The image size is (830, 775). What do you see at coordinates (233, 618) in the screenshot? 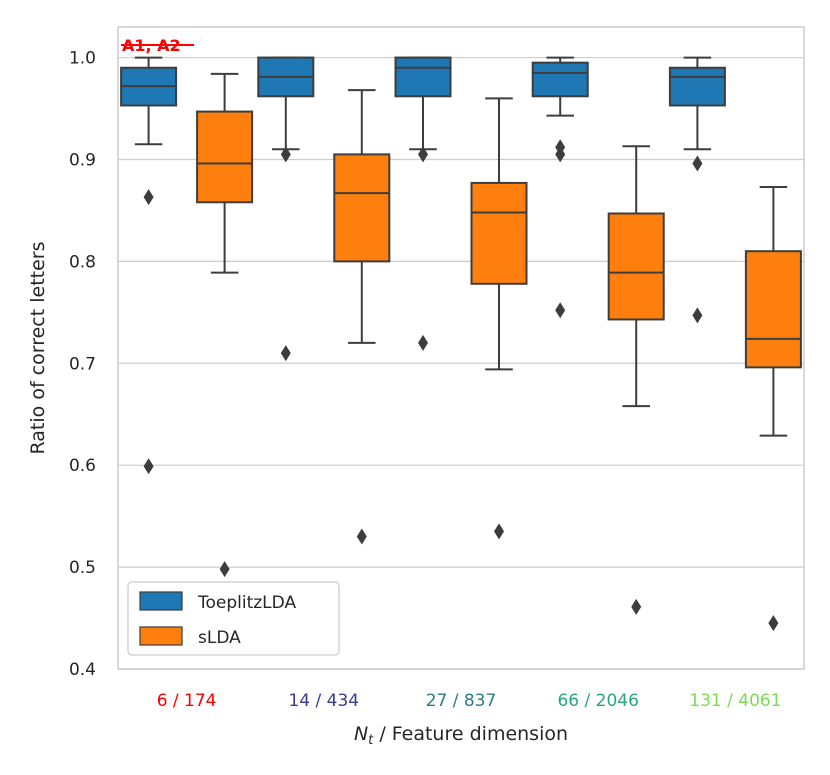
I see `legend: ToeplitzLDA sLDA` at bounding box center [233, 618].